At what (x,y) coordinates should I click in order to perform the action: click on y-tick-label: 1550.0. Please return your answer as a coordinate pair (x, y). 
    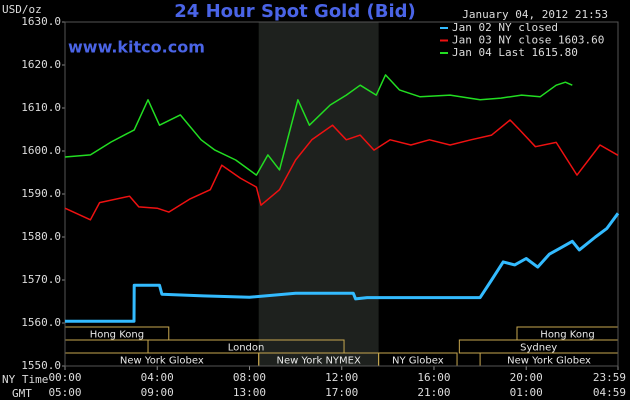
    Looking at the image, I should click on (41, 365).